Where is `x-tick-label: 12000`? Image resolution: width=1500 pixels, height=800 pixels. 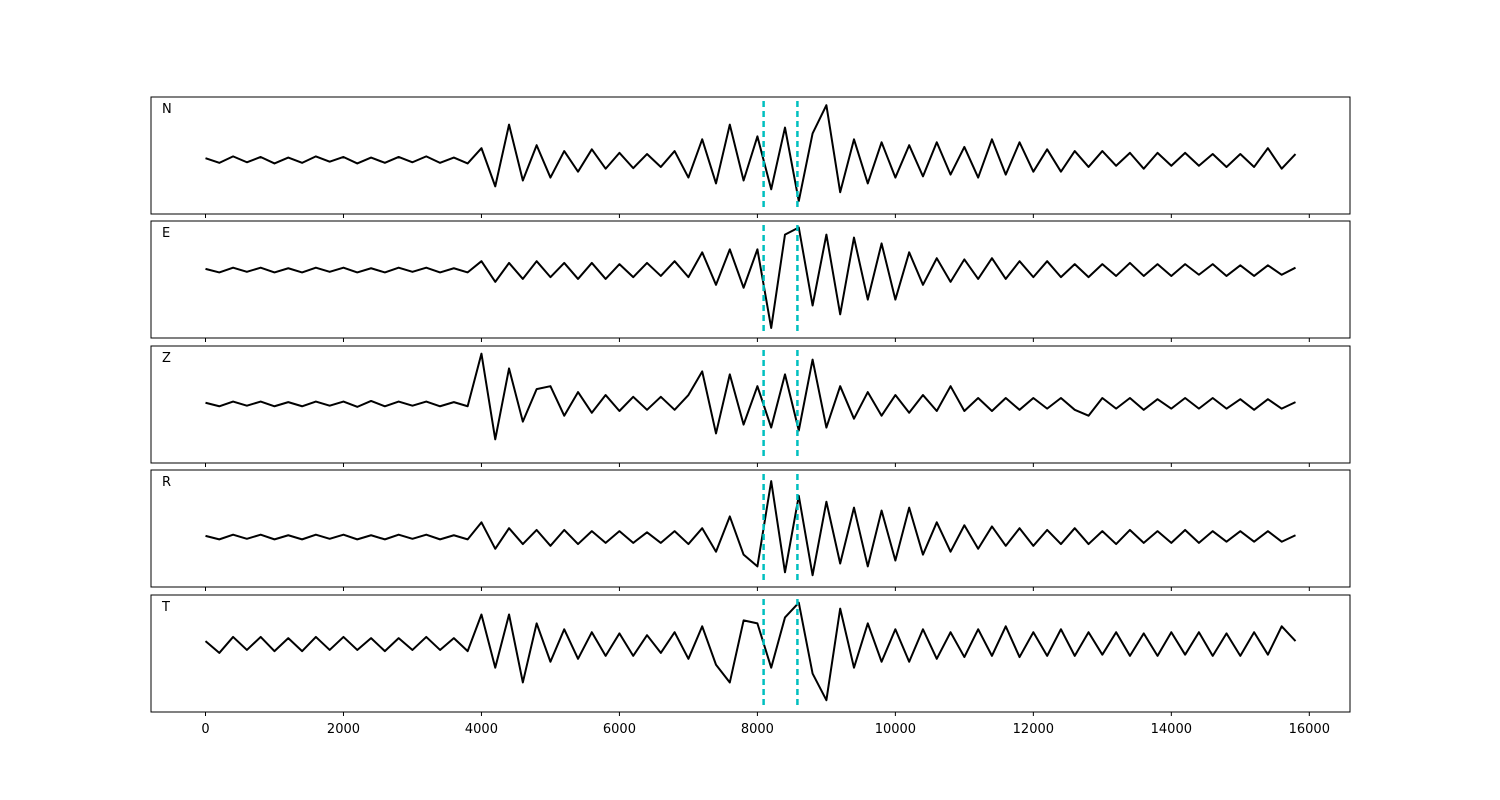
x-tick-label: 12000 is located at coordinates (1033, 729).